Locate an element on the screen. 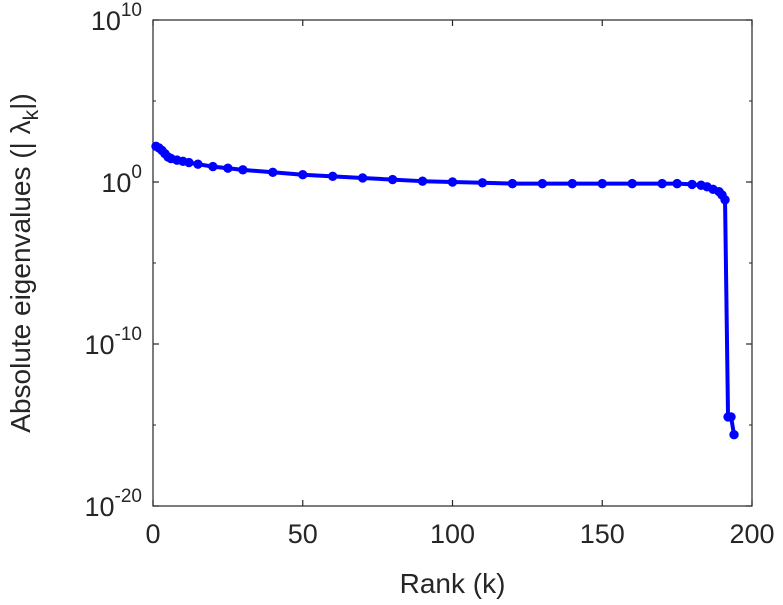 The width and height of the screenshot is (783, 605). y-tick-label: 1010 is located at coordinates (116, 18).